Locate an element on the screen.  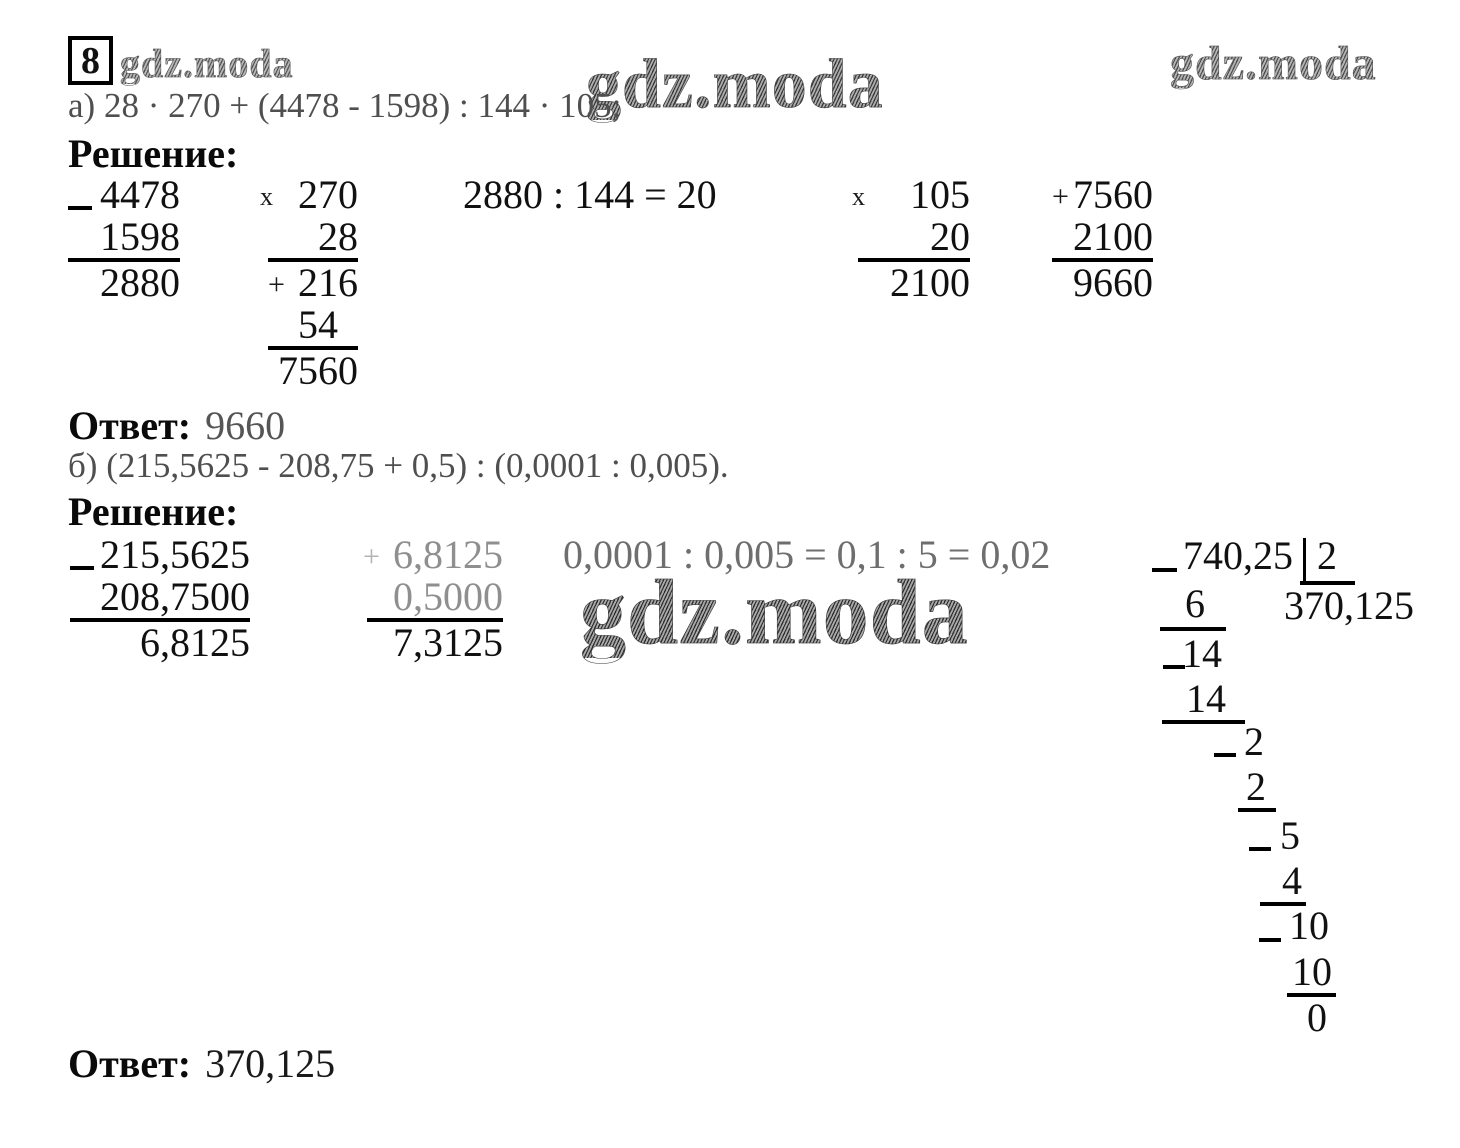
addend-2: 0,5000 is located at coordinates (435, 599).